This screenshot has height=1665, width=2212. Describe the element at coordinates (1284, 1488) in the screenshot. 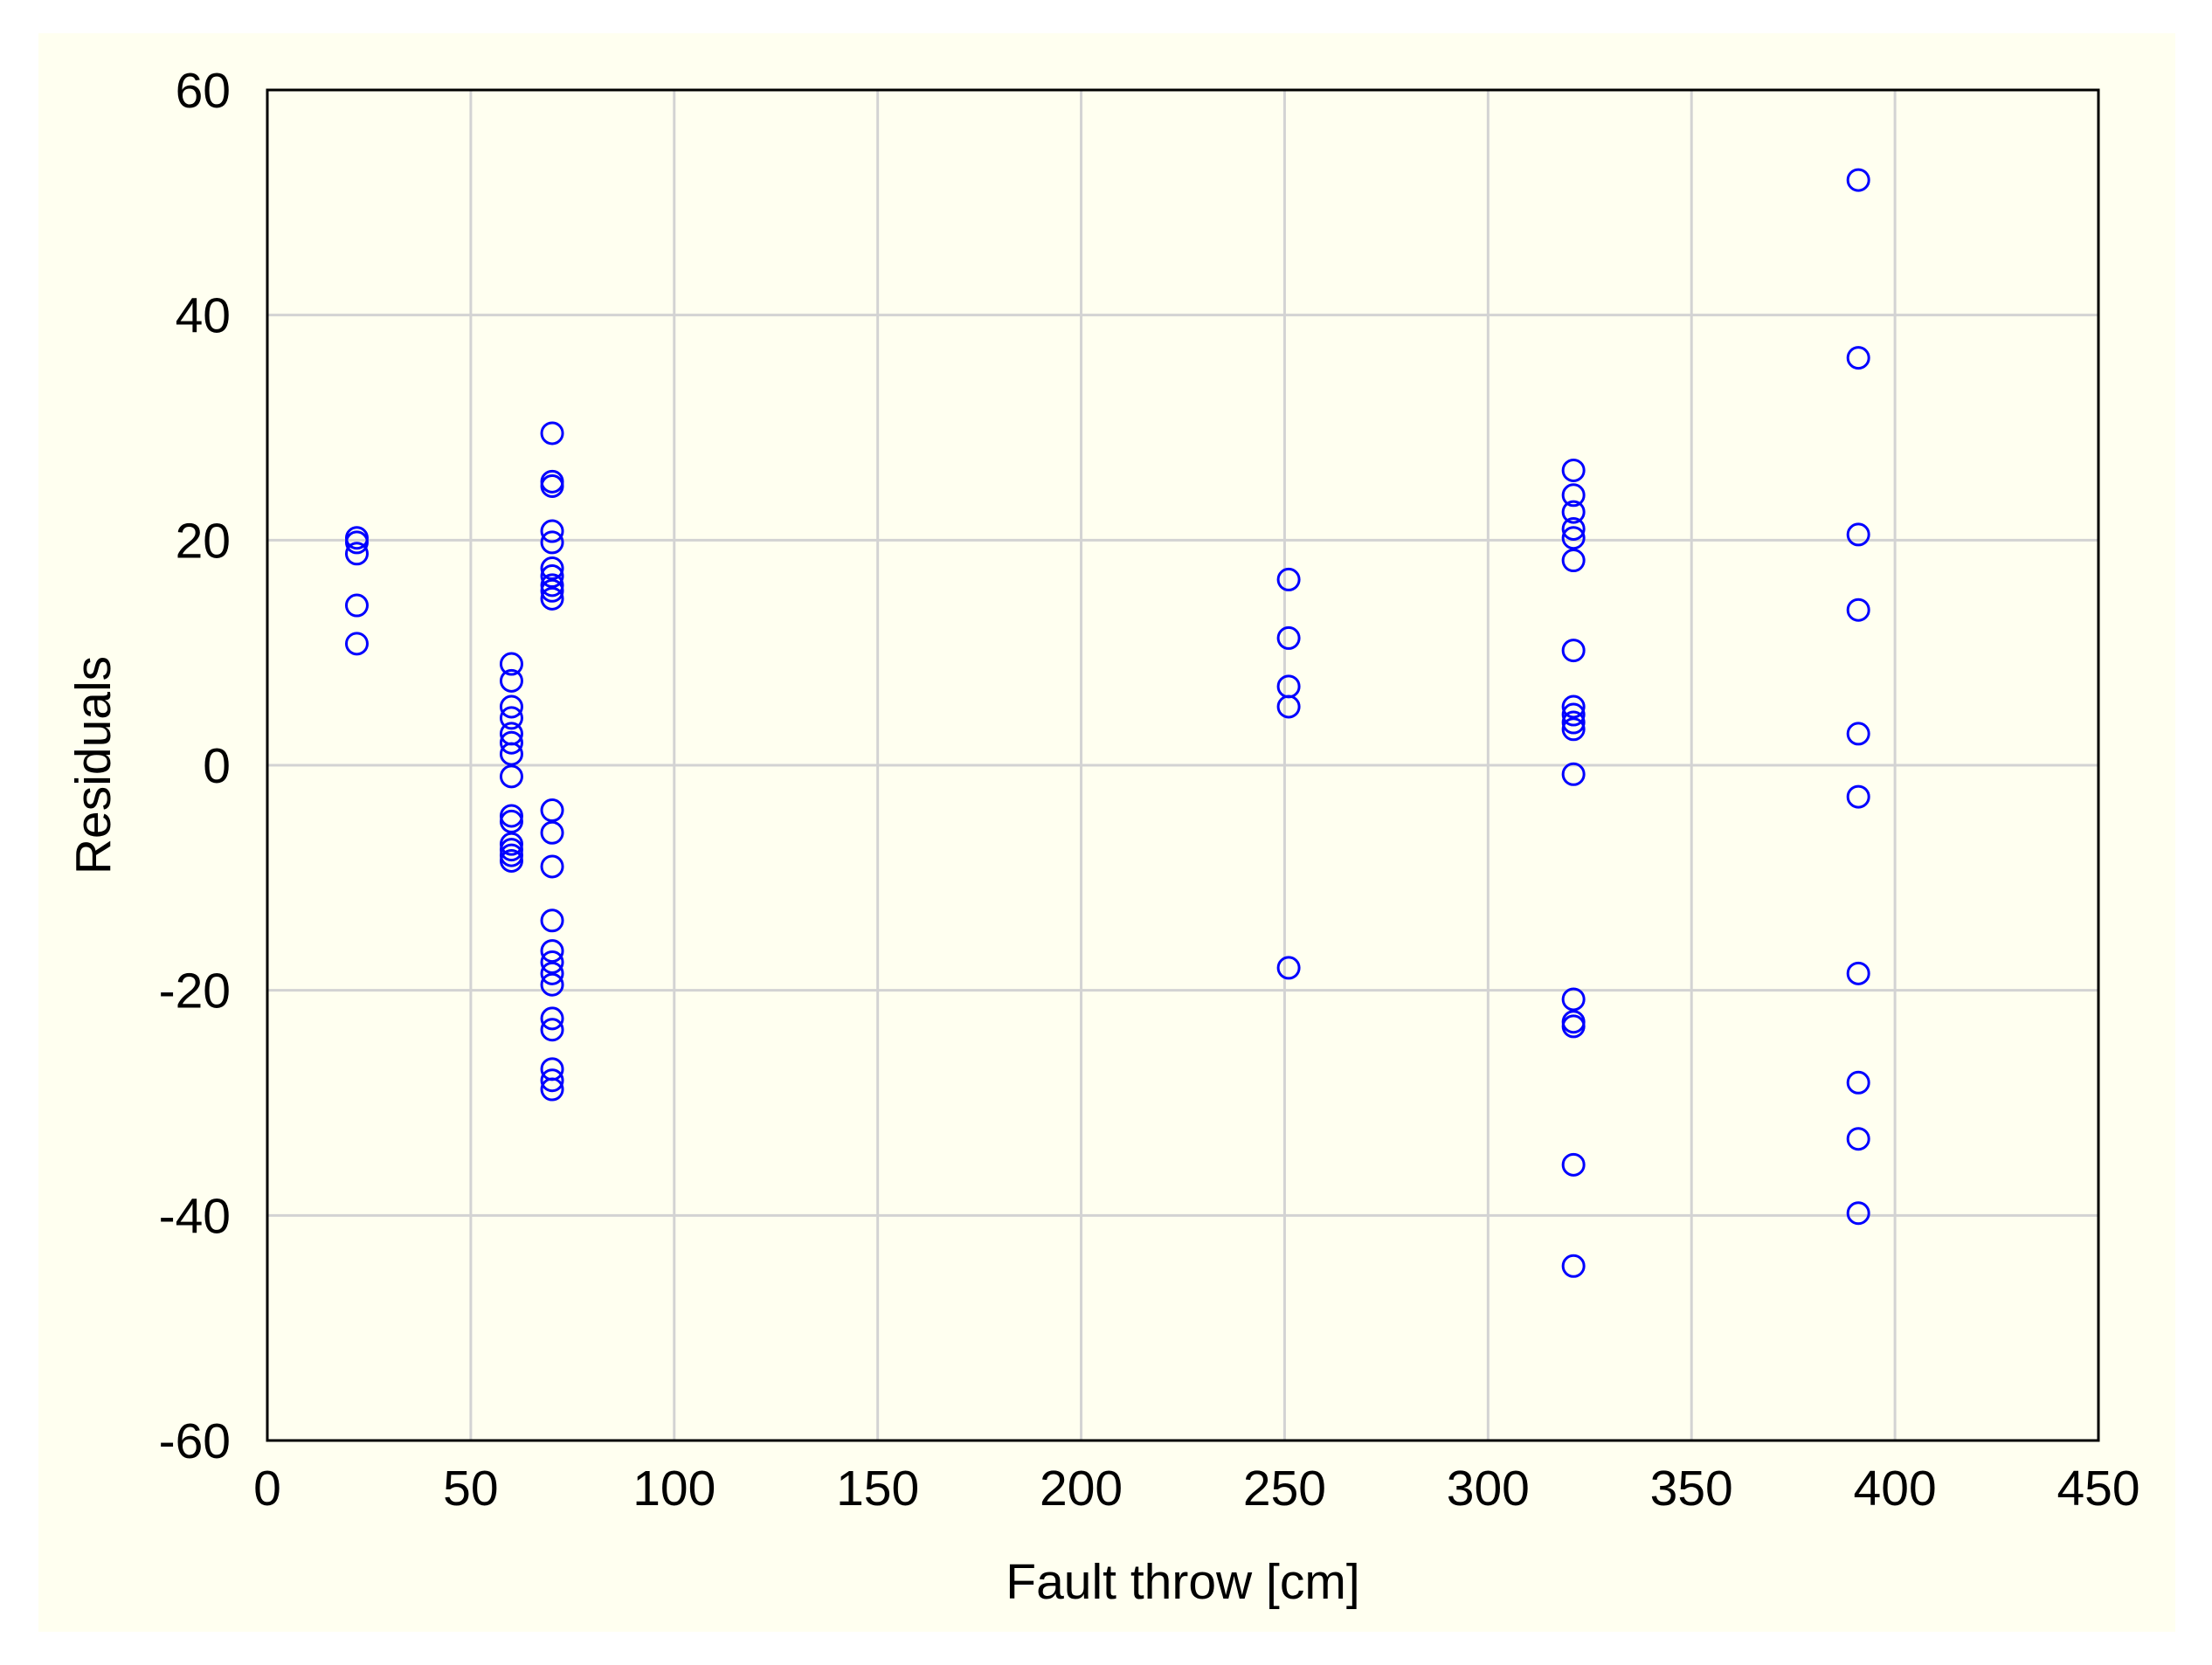

I see `x-tick-label: 250` at that location.